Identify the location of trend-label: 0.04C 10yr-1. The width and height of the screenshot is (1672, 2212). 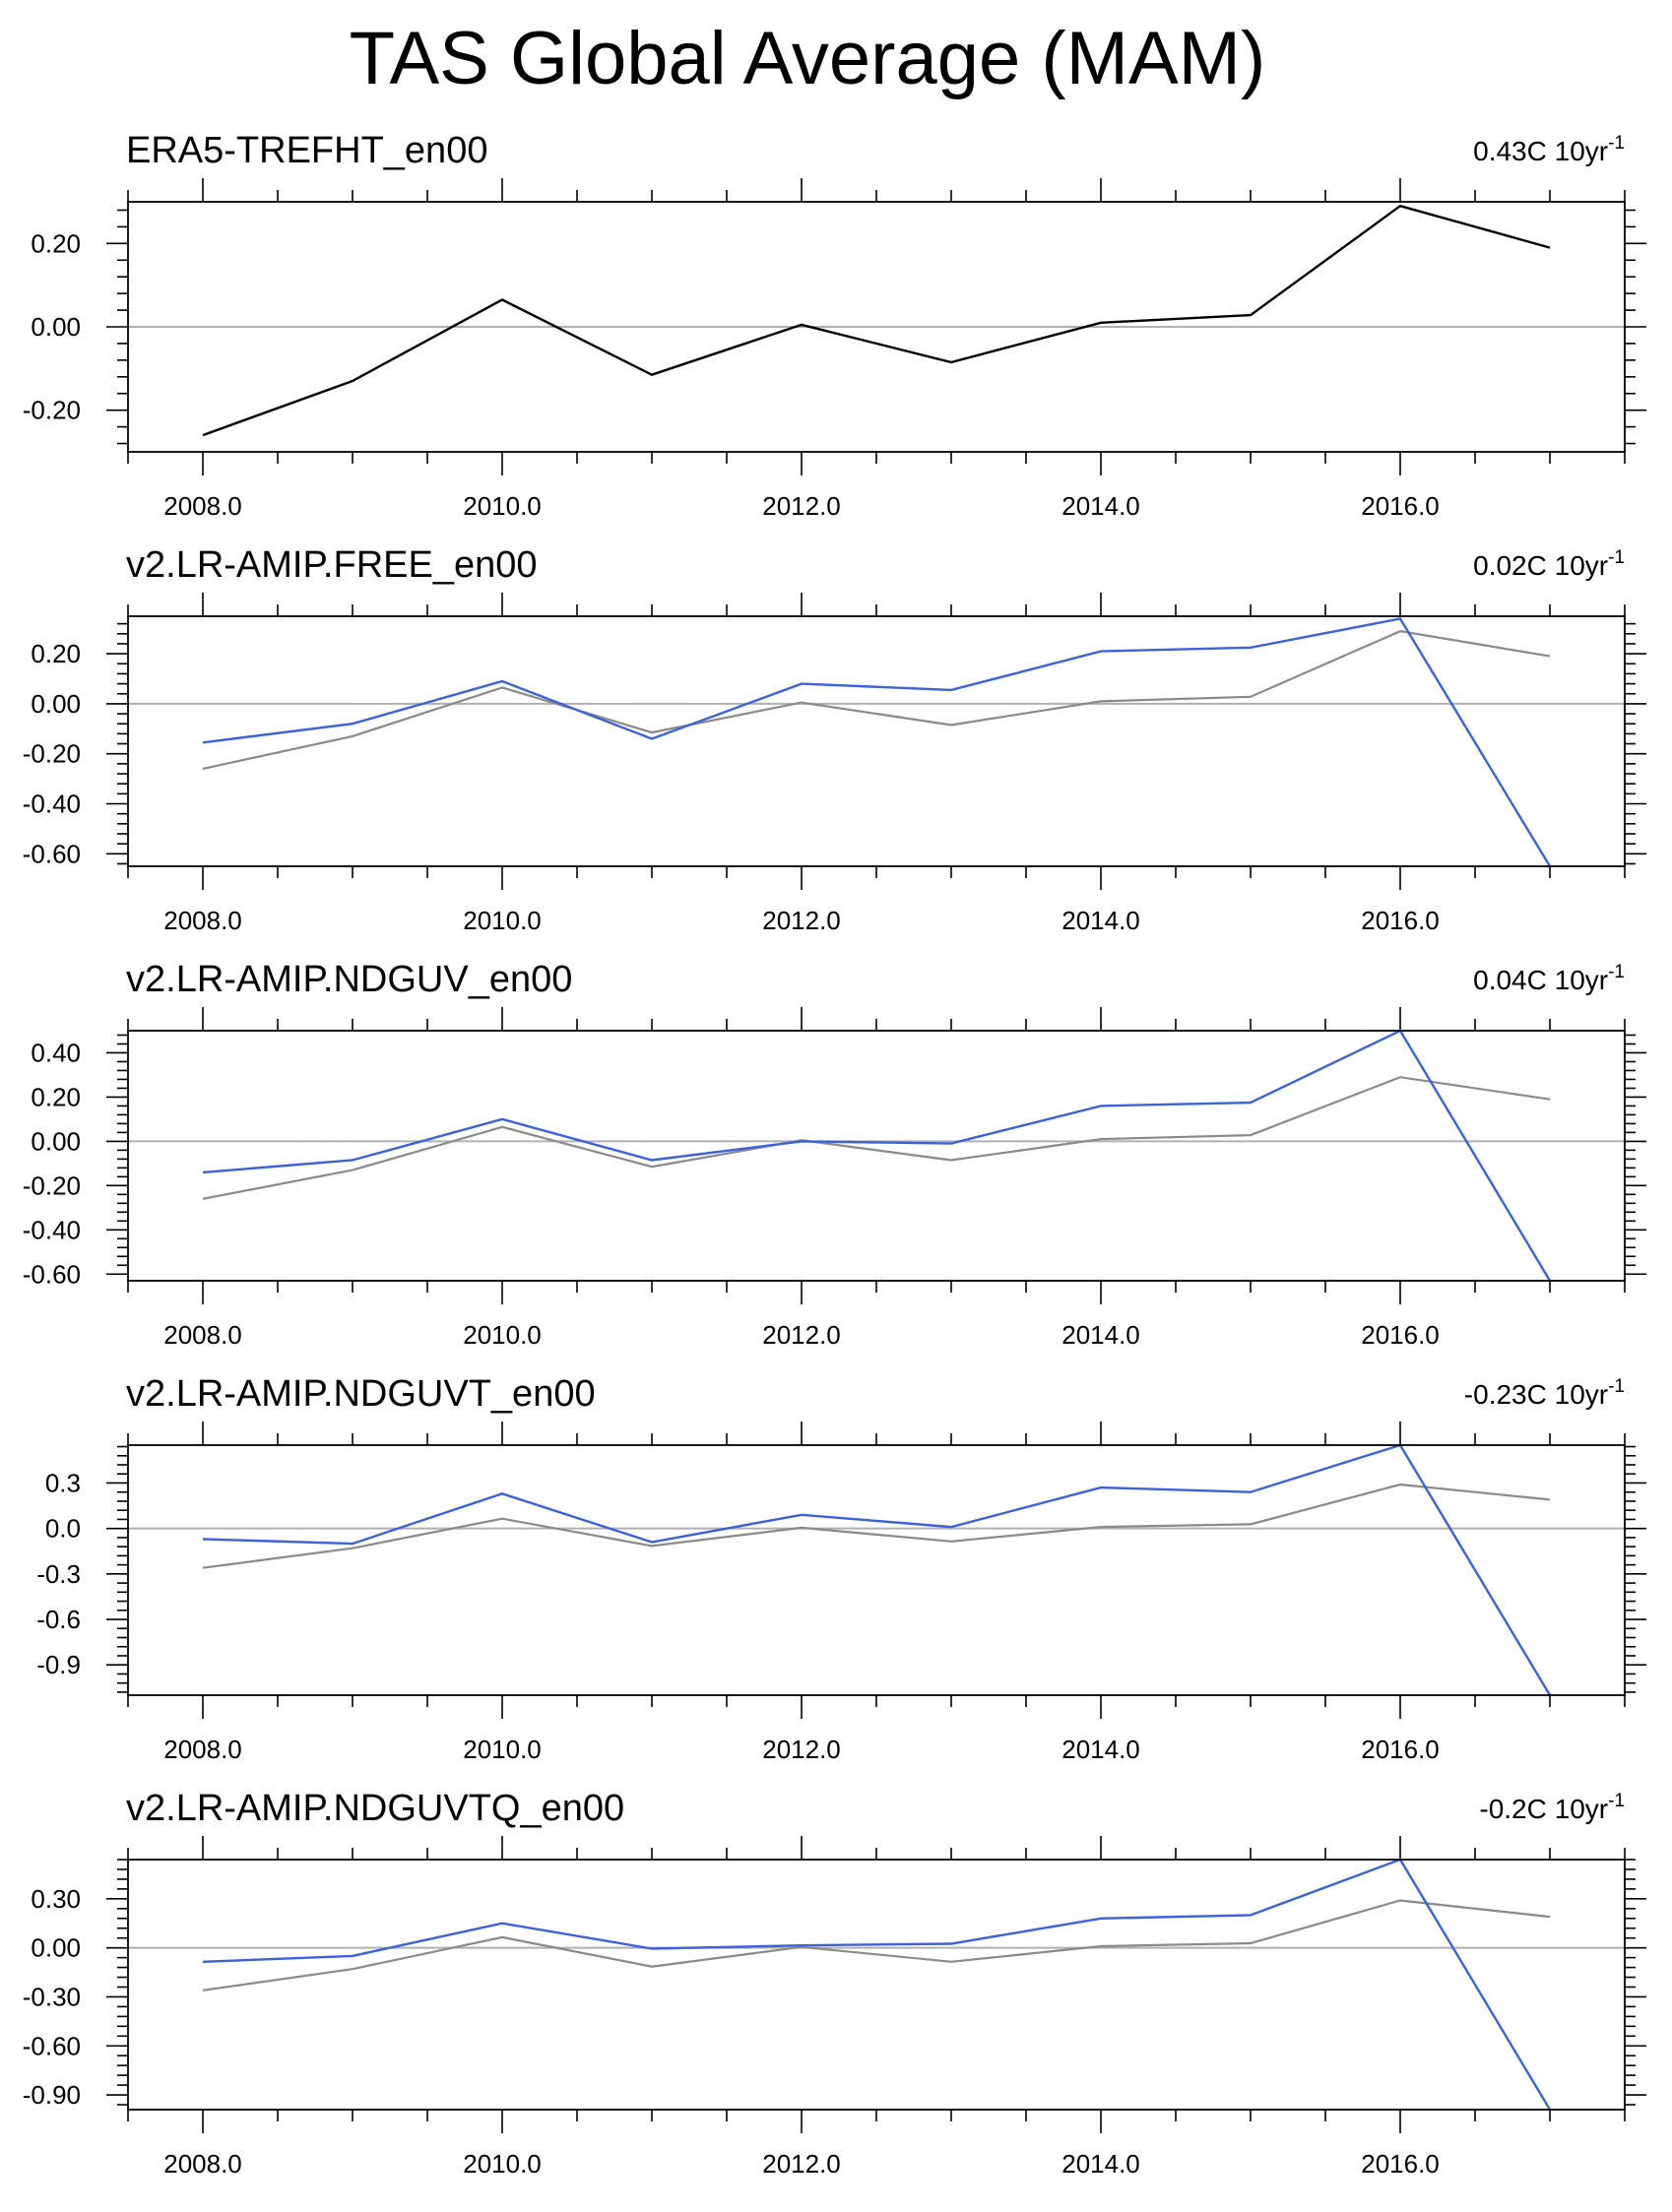
(1549, 978).